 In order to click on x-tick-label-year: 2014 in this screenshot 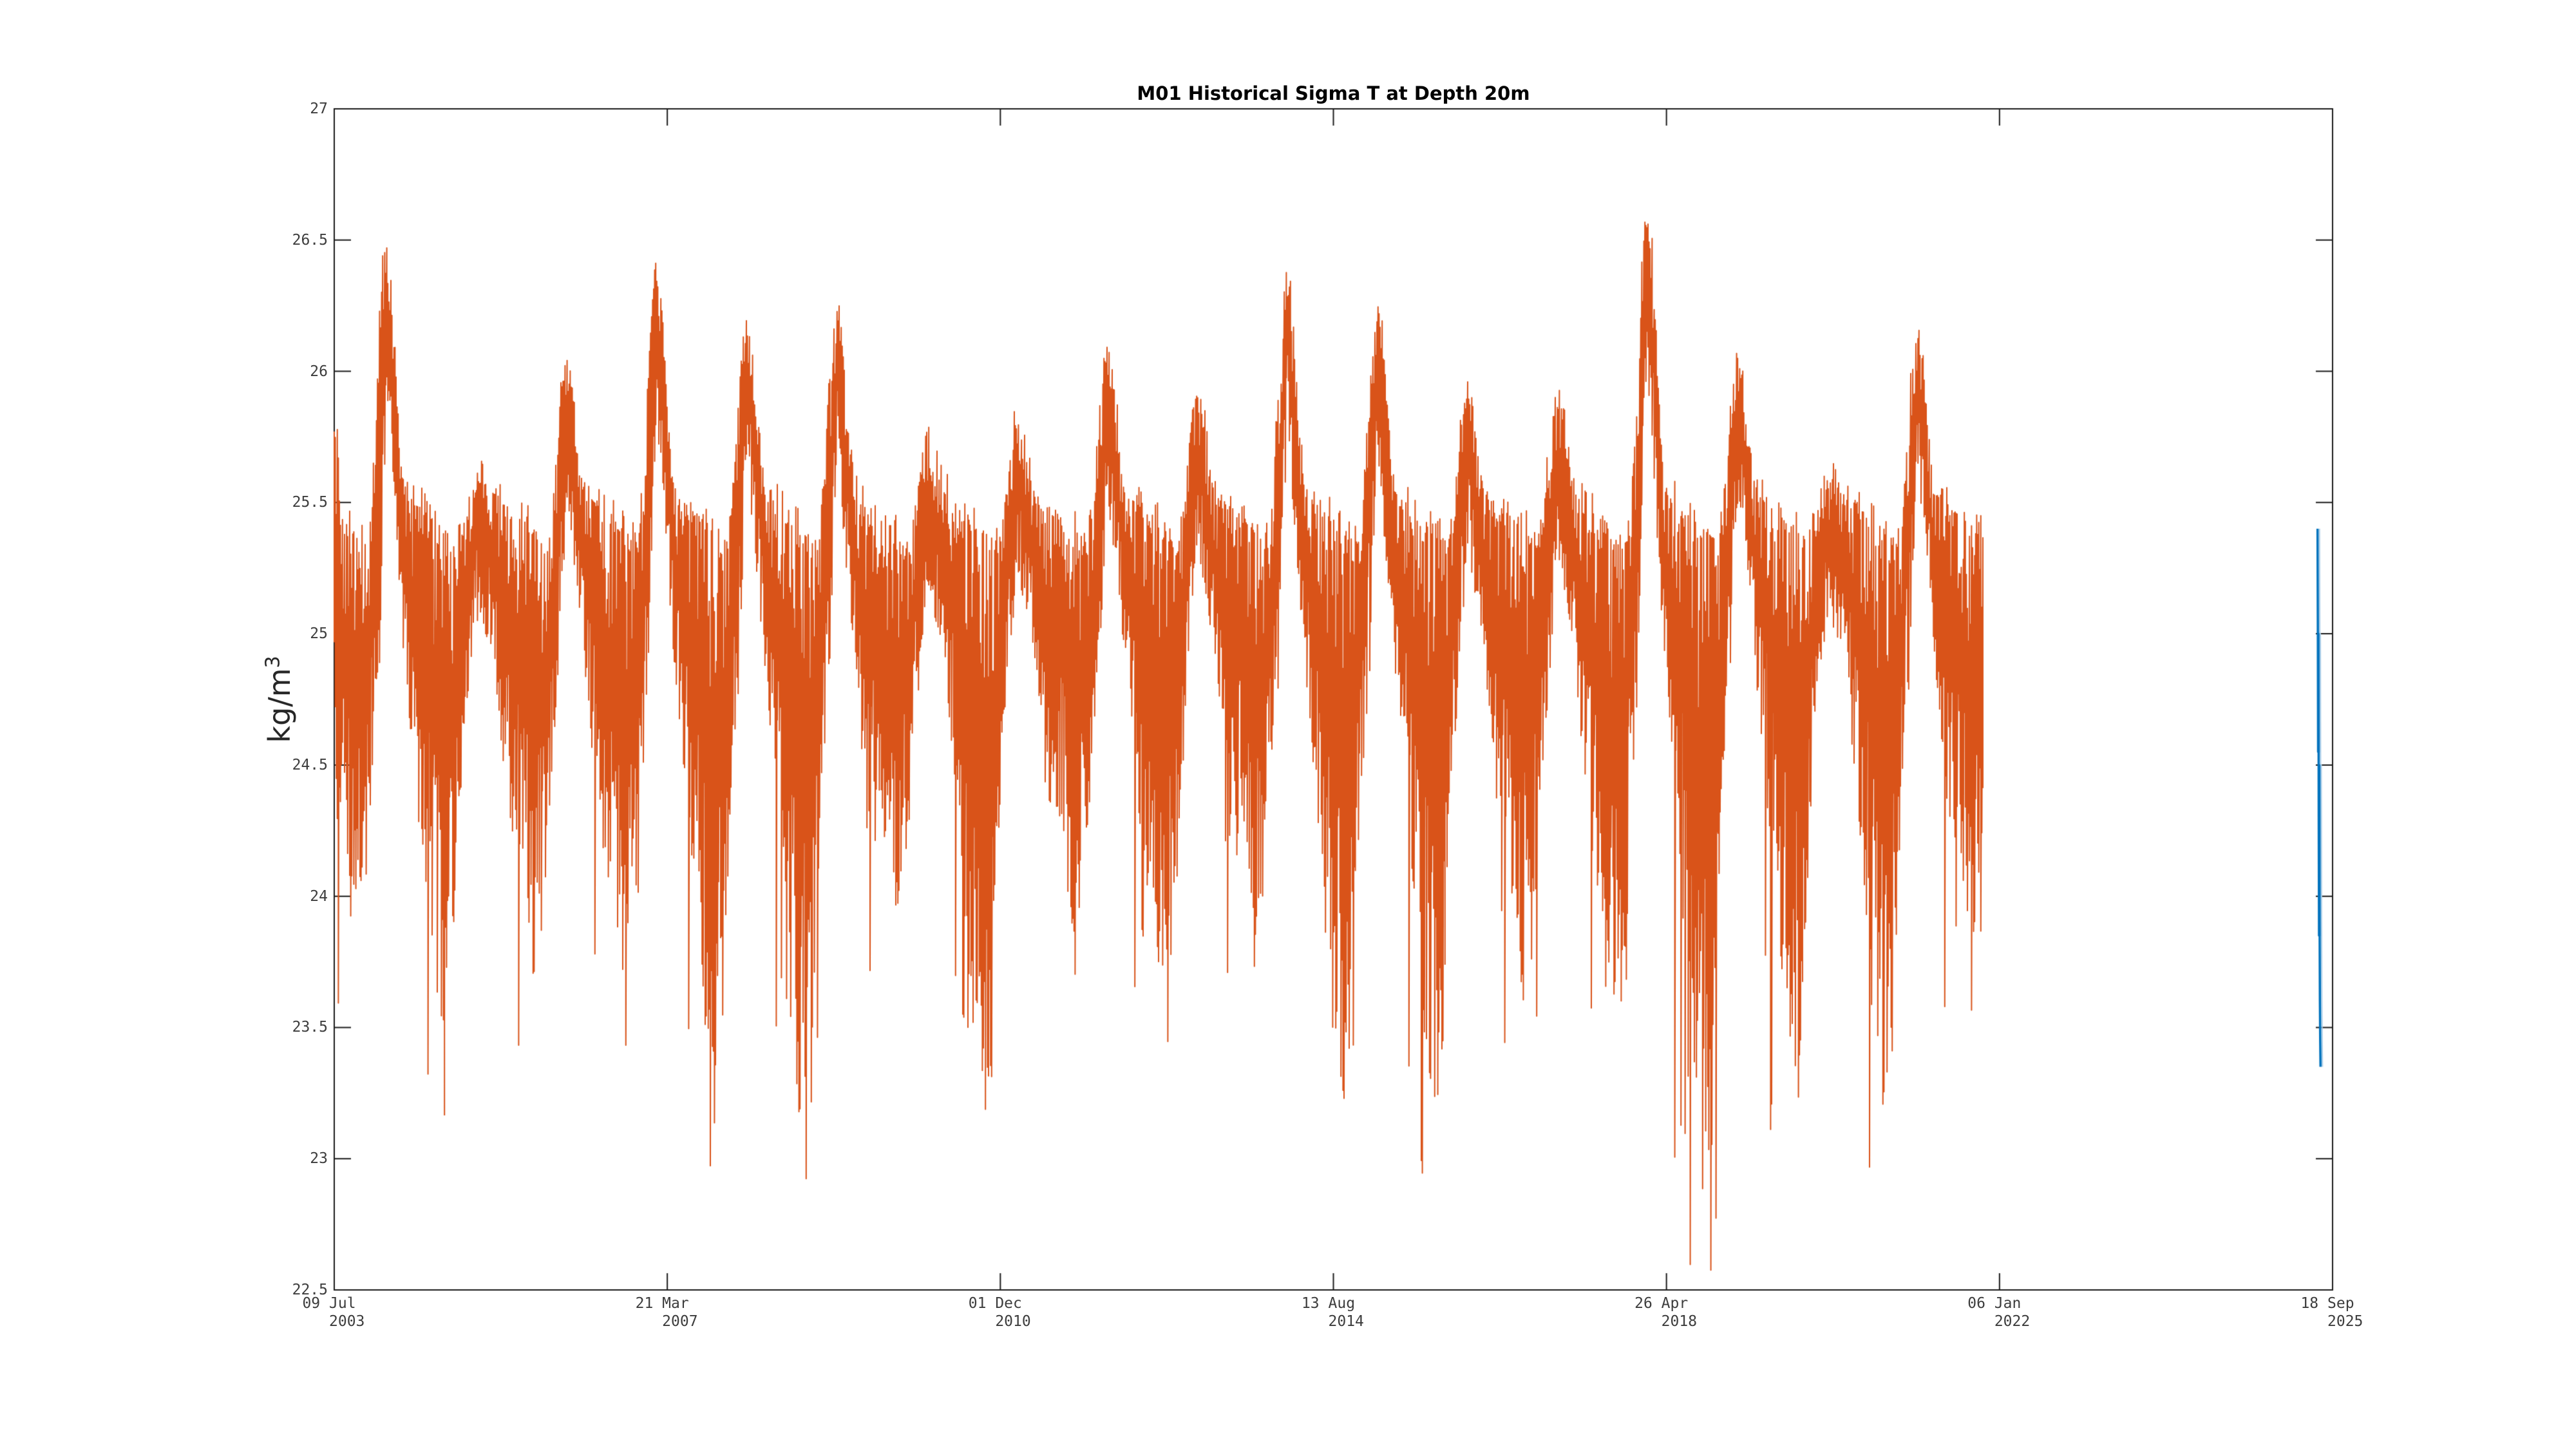, I will do `click(1346, 1321)`.